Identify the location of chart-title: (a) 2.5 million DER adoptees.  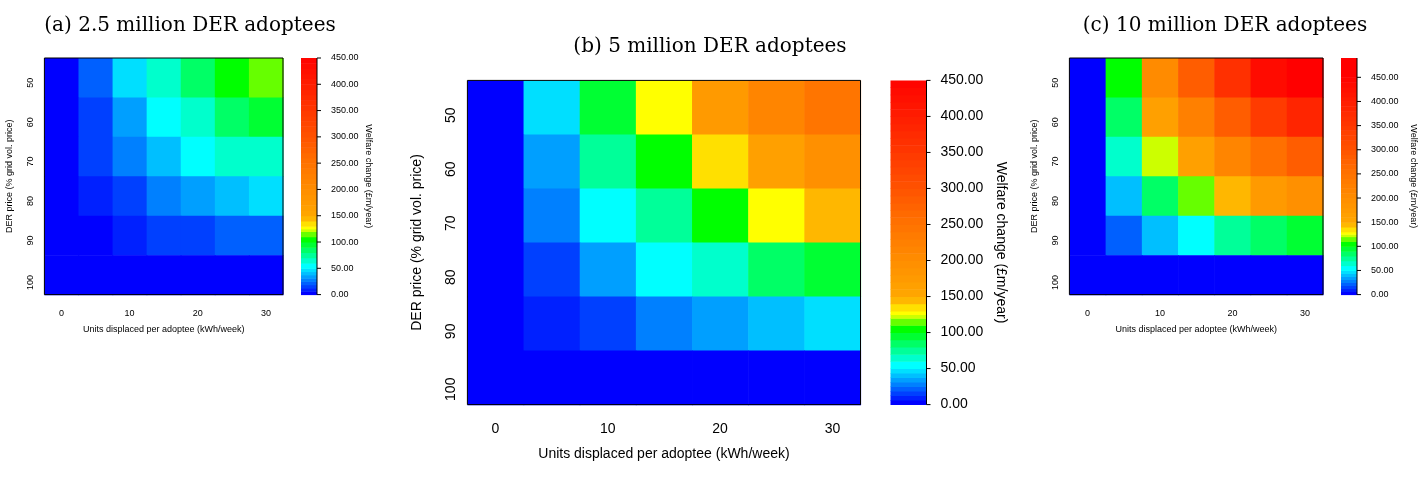
(190, 24).